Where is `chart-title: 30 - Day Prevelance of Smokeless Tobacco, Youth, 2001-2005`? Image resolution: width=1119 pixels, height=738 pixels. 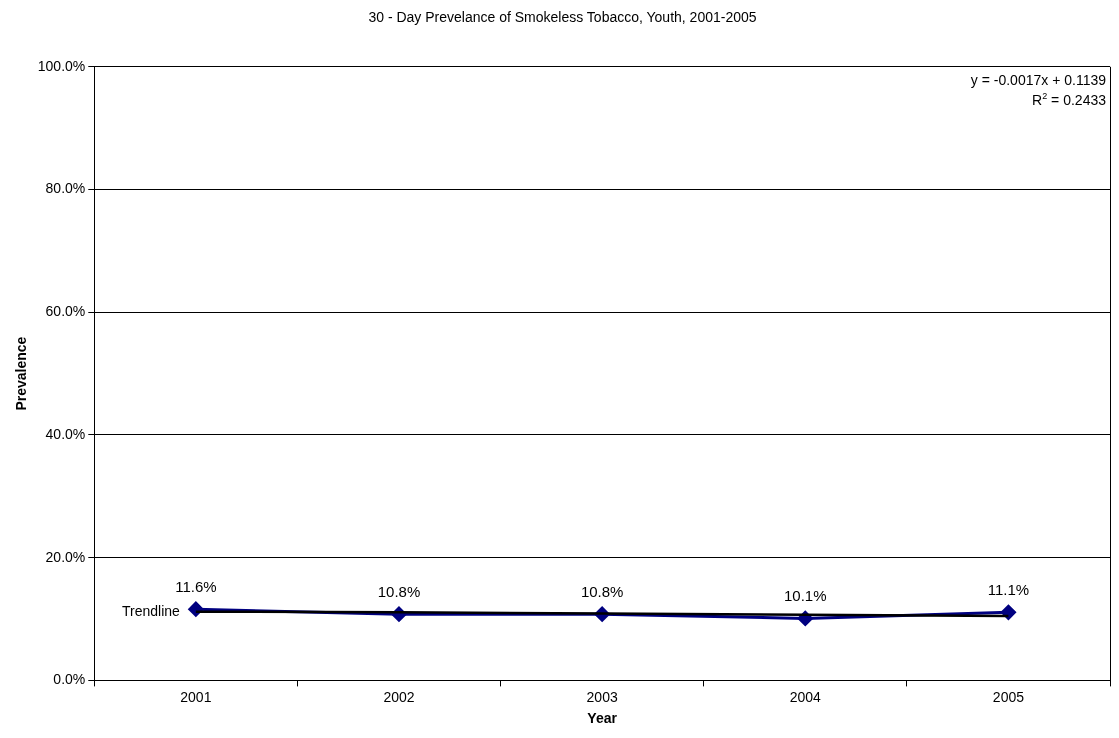 chart-title: 30 - Day Prevelance of Smokeless Tobacco, Youth, 2001-2005 is located at coordinates (562, 17).